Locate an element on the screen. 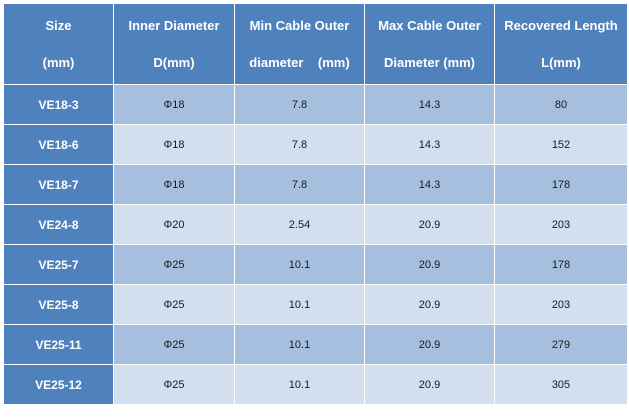 The image size is (629, 417). size-cell: VE25-8 is located at coordinates (58, 304).